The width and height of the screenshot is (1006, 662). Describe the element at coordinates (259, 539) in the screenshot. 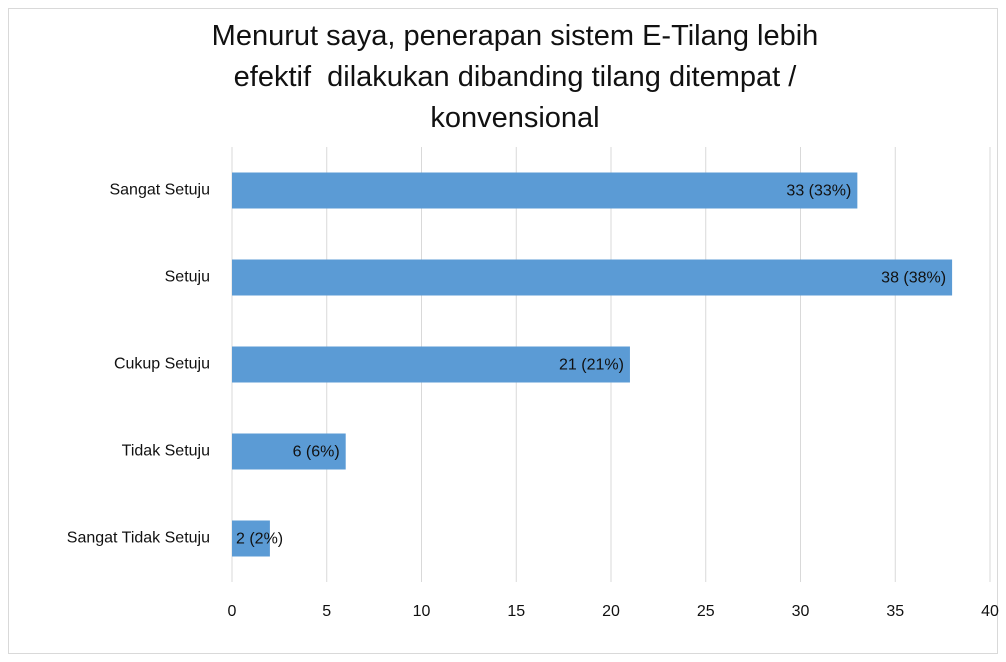

I see `data-label: 2 (2%)` at that location.